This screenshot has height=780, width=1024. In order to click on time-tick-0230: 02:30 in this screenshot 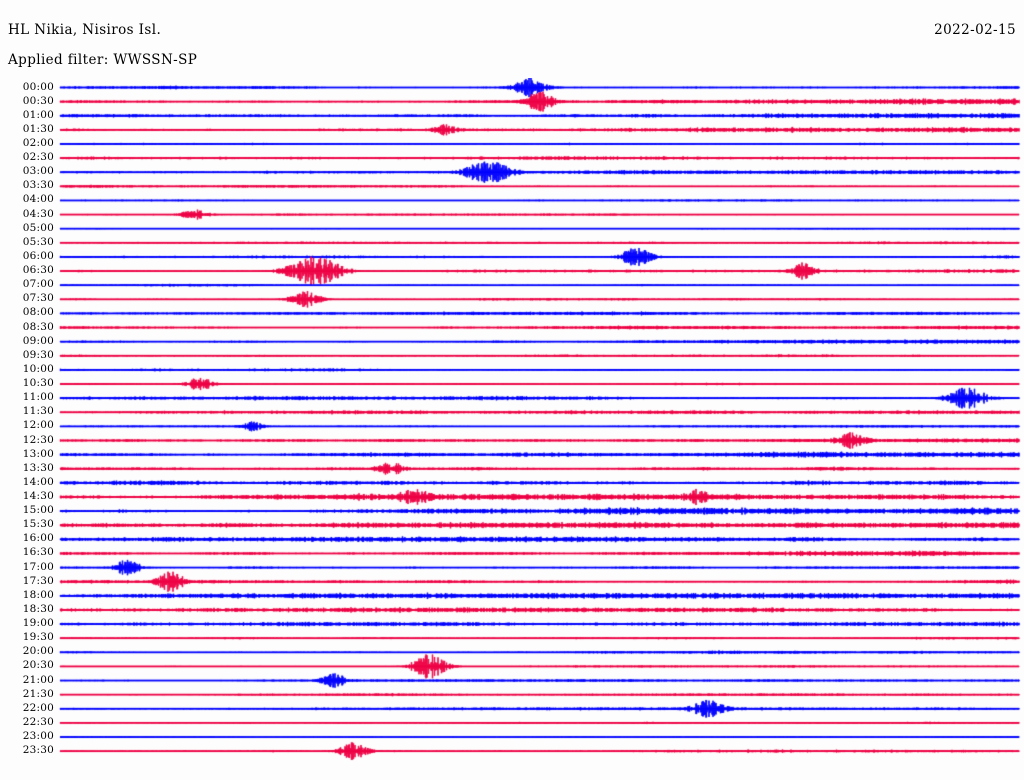, I will do `click(38, 157)`.